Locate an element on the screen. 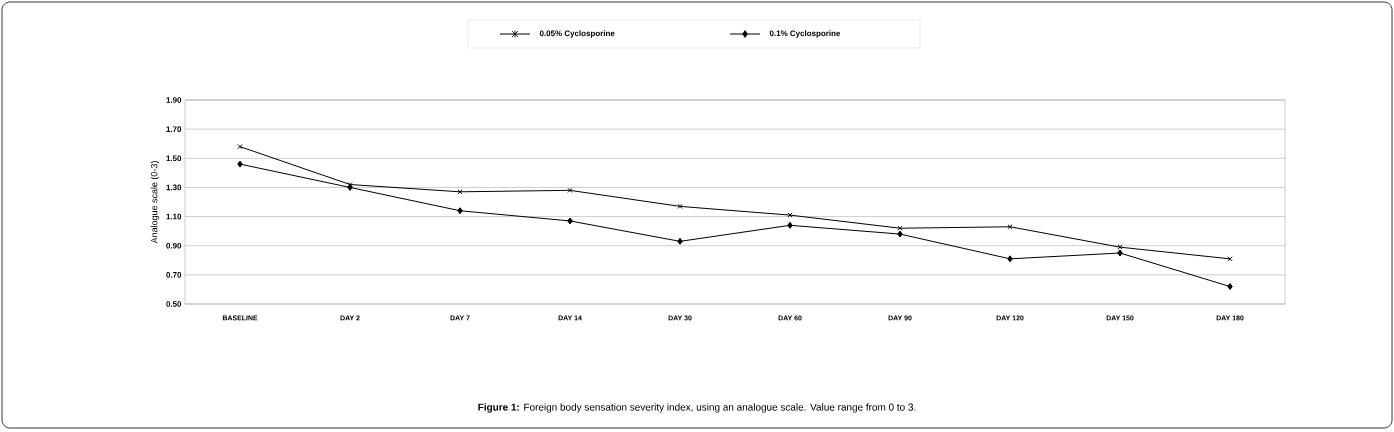 The image size is (1394, 432). y-axis-title: Analogue scale (0-3) is located at coordinates (155, 202).